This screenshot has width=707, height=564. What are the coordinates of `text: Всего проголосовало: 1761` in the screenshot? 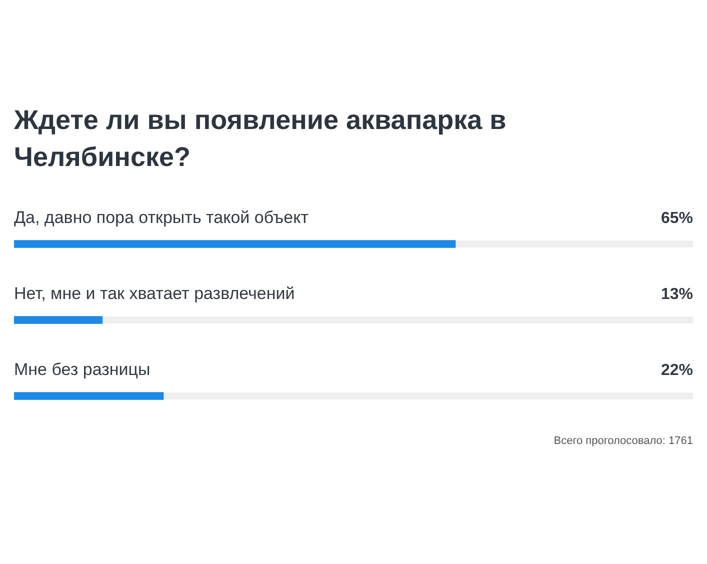 It's located at (623, 441).